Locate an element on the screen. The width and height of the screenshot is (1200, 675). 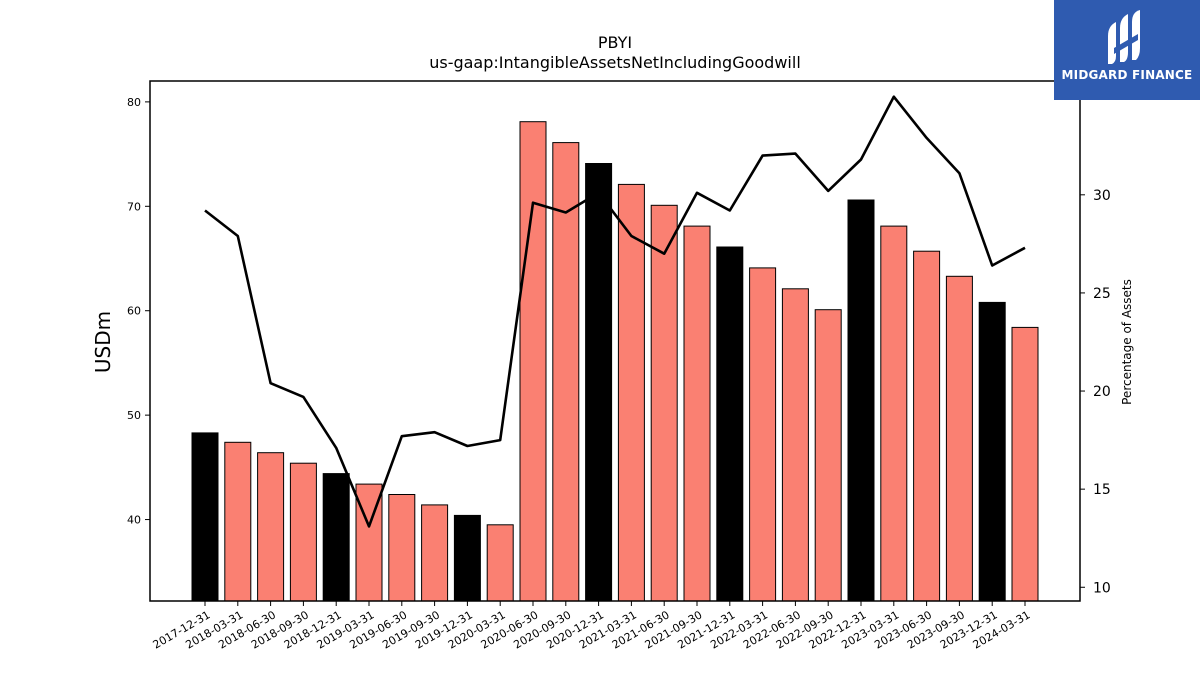
brand-logo: MIDGARD FINANCE is located at coordinates (1127, 50).